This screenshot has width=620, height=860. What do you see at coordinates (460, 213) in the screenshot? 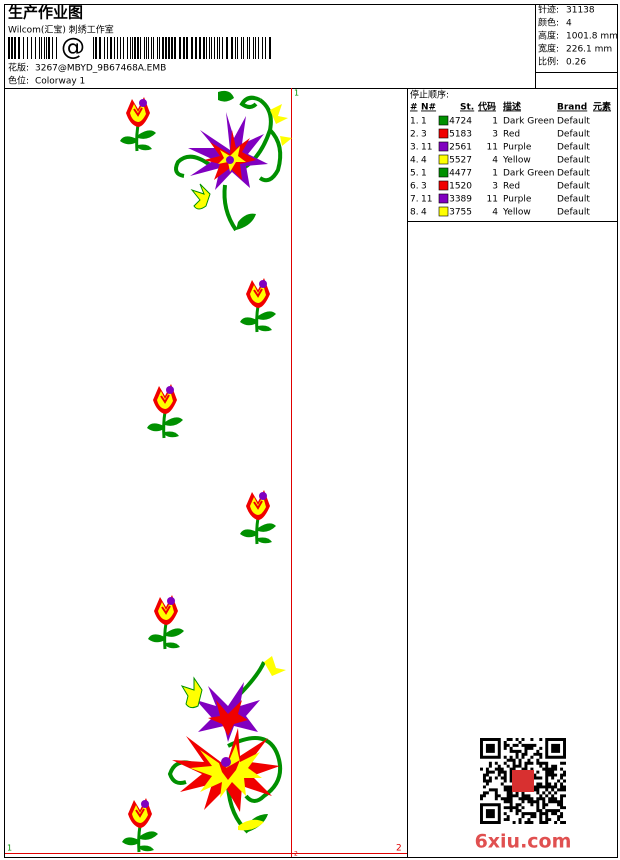
I see `cell-stitches: 3755` at bounding box center [460, 213].